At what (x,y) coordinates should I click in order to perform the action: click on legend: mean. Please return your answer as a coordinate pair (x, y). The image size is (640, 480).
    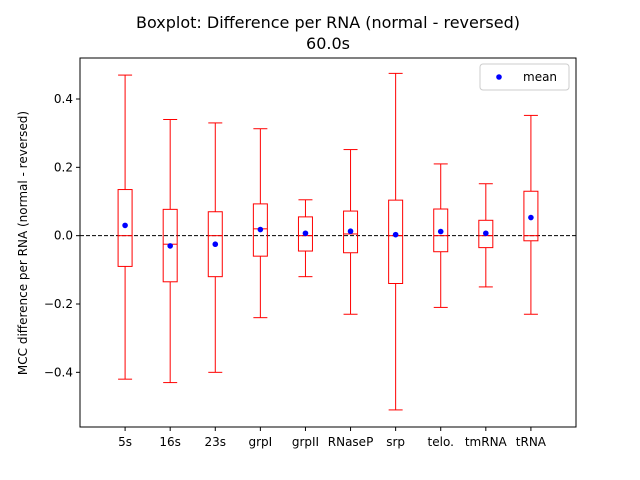
    Looking at the image, I should click on (524, 77).